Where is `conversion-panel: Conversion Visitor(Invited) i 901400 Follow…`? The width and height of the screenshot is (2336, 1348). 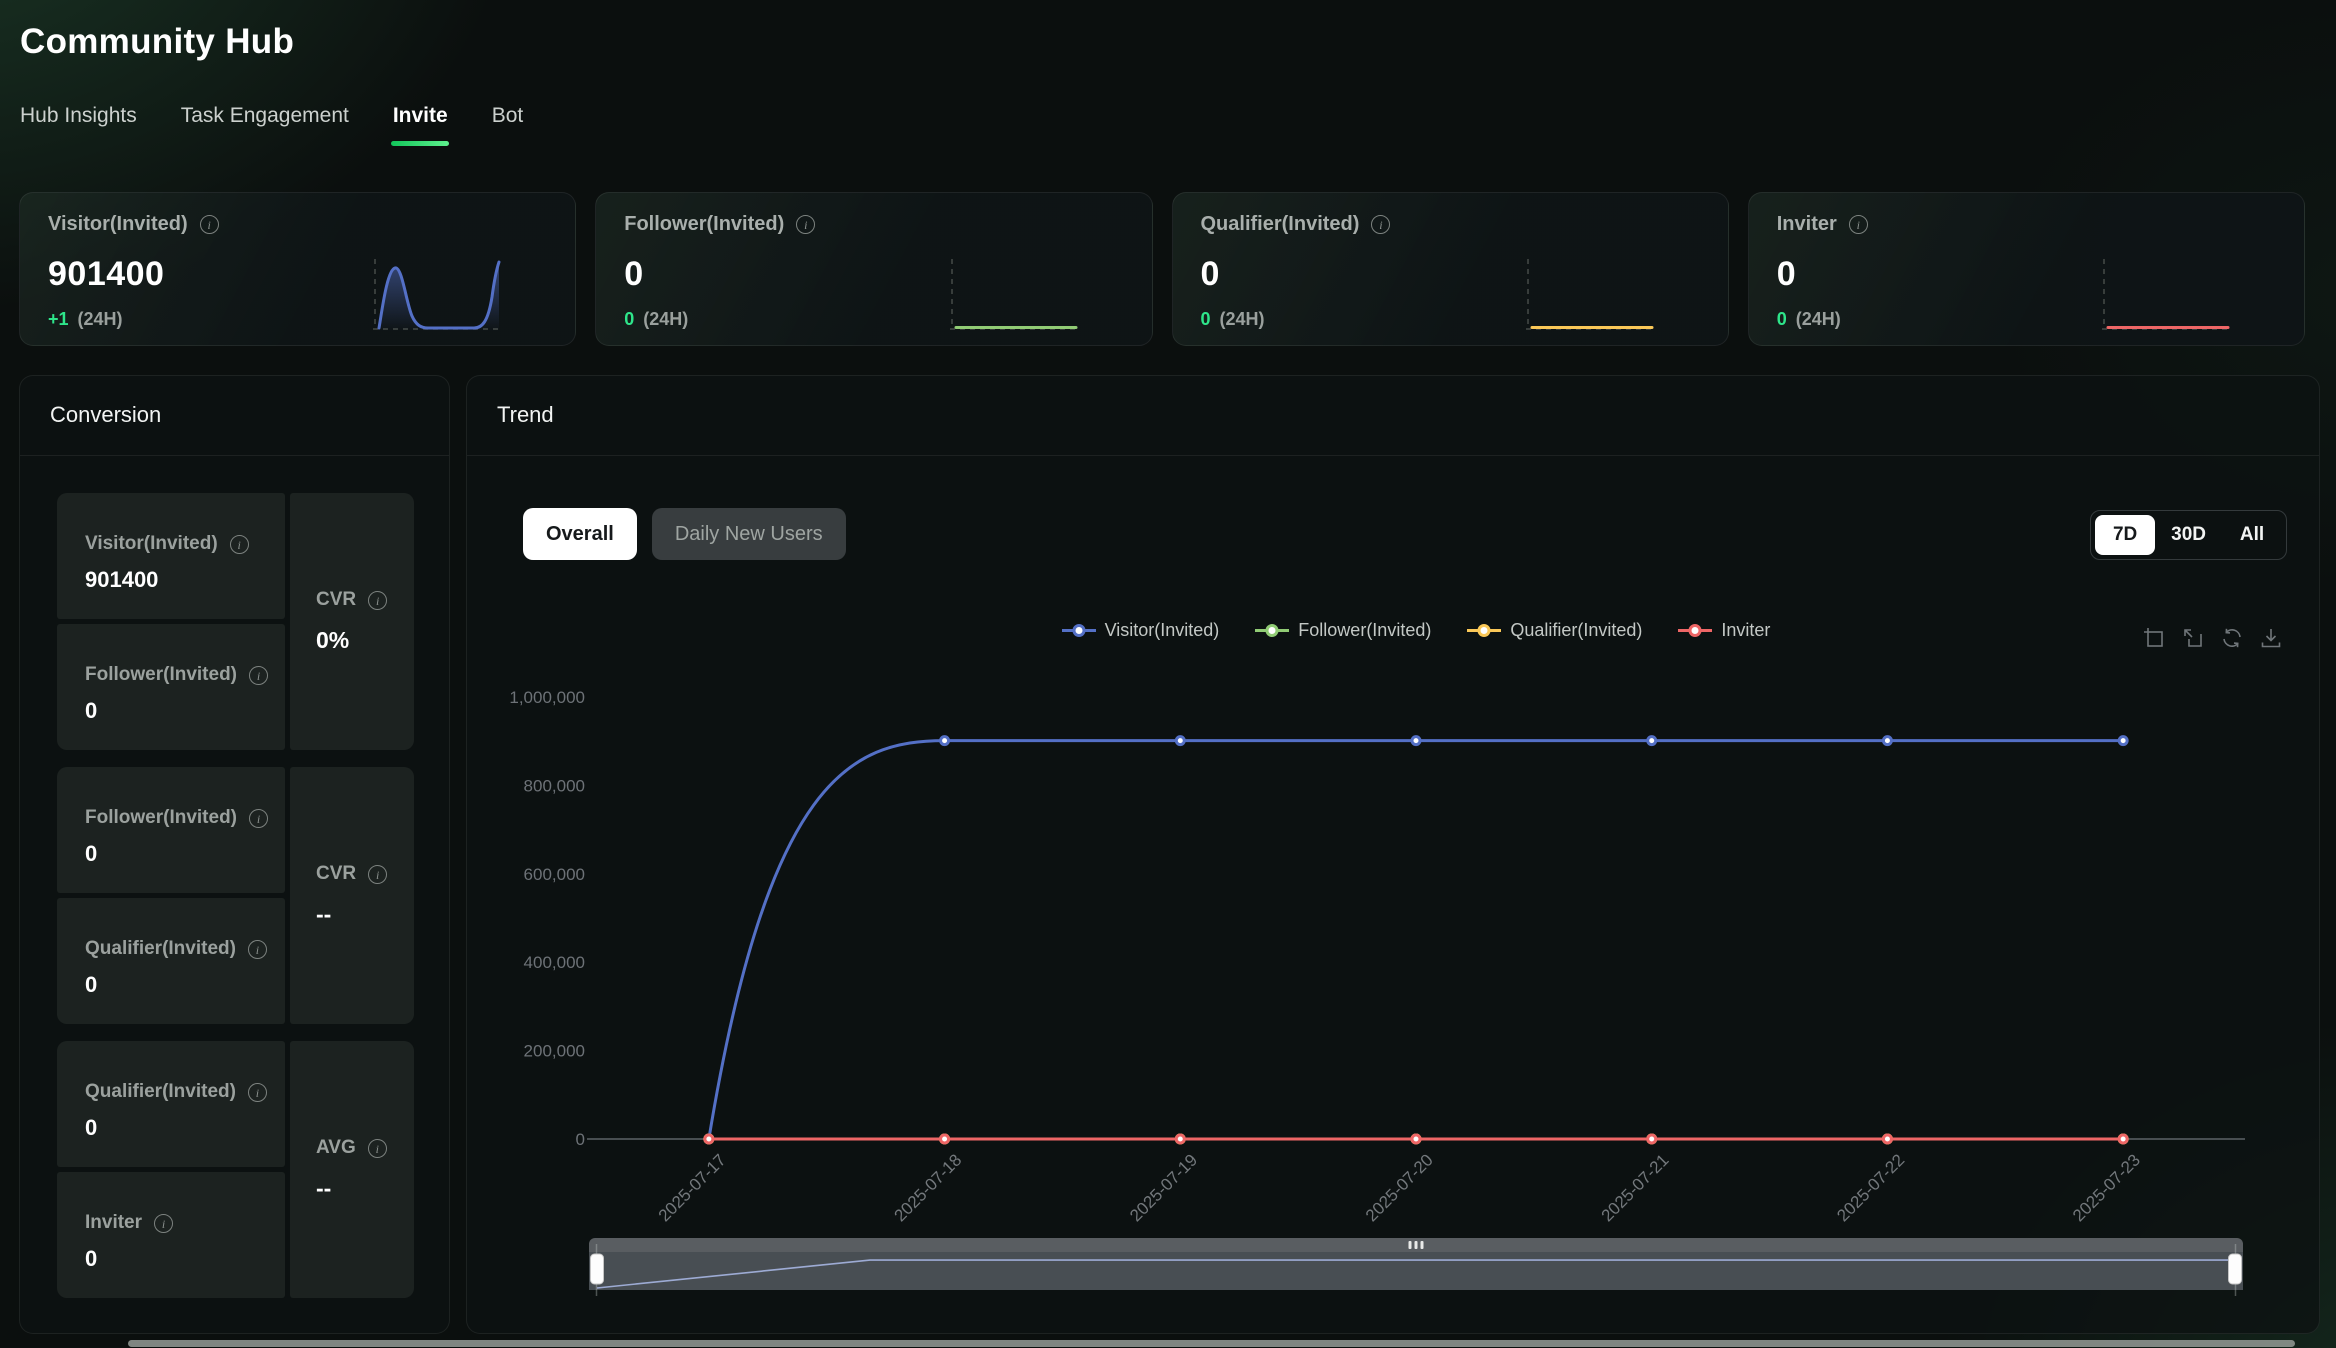
conversion-panel: Conversion Visitor(Invited) i 901400 Follow… is located at coordinates (234, 854).